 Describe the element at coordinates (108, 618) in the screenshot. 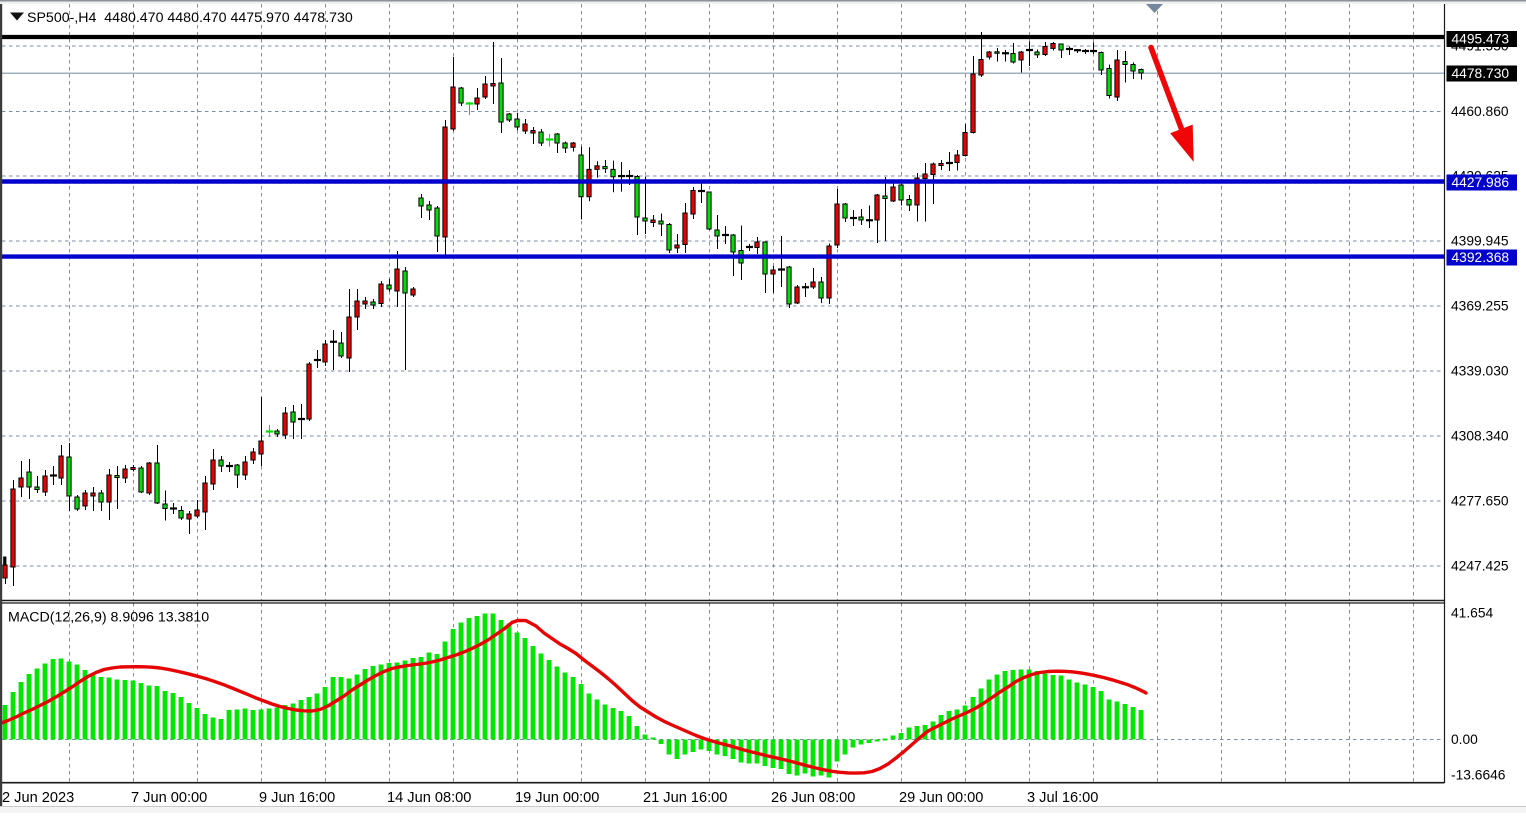

I see `svg-text: MACD(12,26,9) 8.9096 13.3810` at that location.